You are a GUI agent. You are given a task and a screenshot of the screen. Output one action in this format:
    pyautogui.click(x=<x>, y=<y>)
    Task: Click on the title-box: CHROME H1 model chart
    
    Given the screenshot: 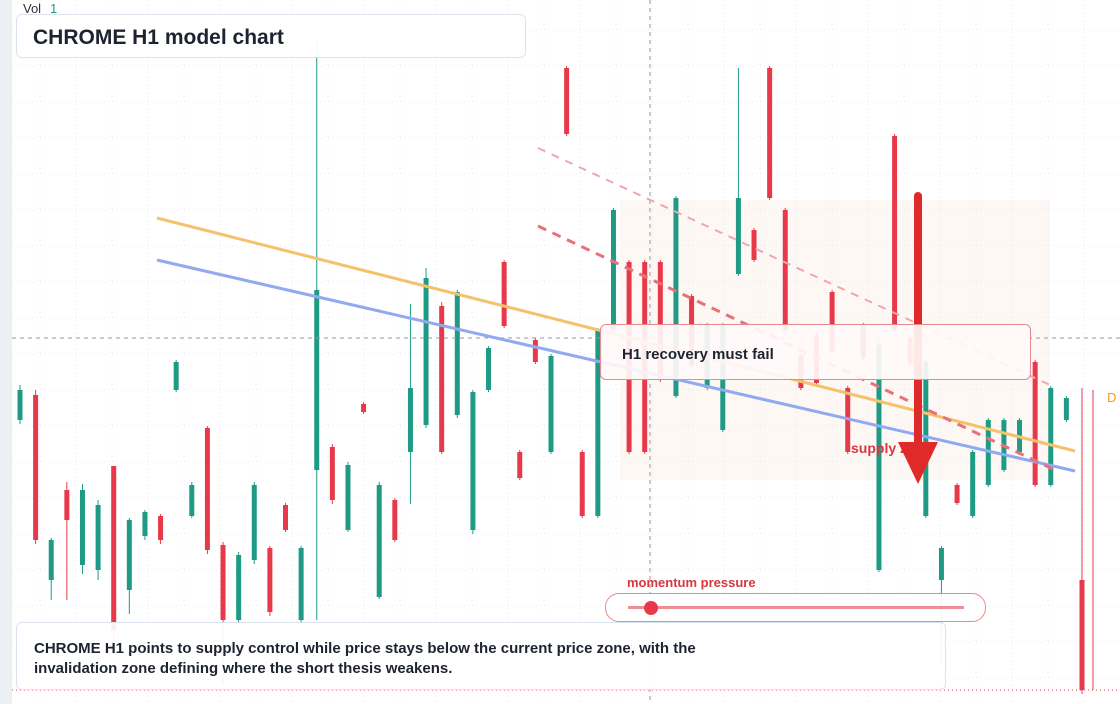 What is the action you would take?
    pyautogui.click(x=271, y=36)
    